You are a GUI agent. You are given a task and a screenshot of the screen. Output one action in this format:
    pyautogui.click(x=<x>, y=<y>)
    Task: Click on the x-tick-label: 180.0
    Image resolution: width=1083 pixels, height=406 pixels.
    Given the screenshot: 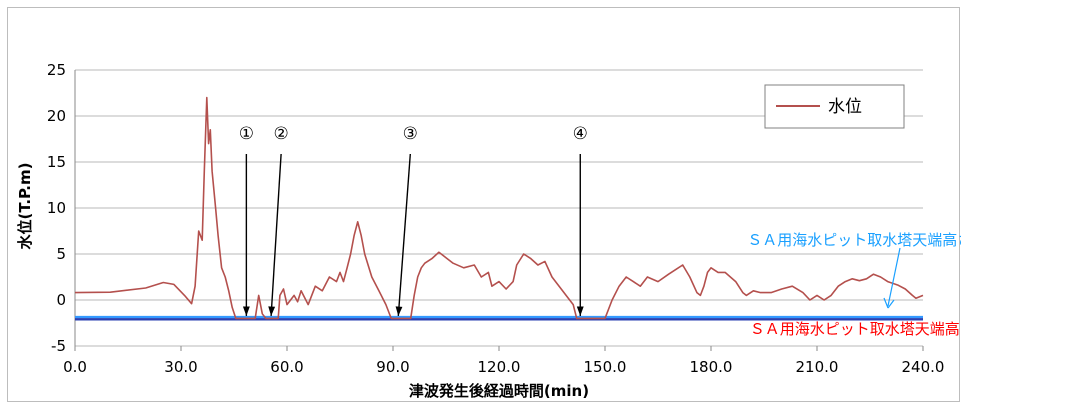 What is the action you would take?
    pyautogui.click(x=711, y=367)
    